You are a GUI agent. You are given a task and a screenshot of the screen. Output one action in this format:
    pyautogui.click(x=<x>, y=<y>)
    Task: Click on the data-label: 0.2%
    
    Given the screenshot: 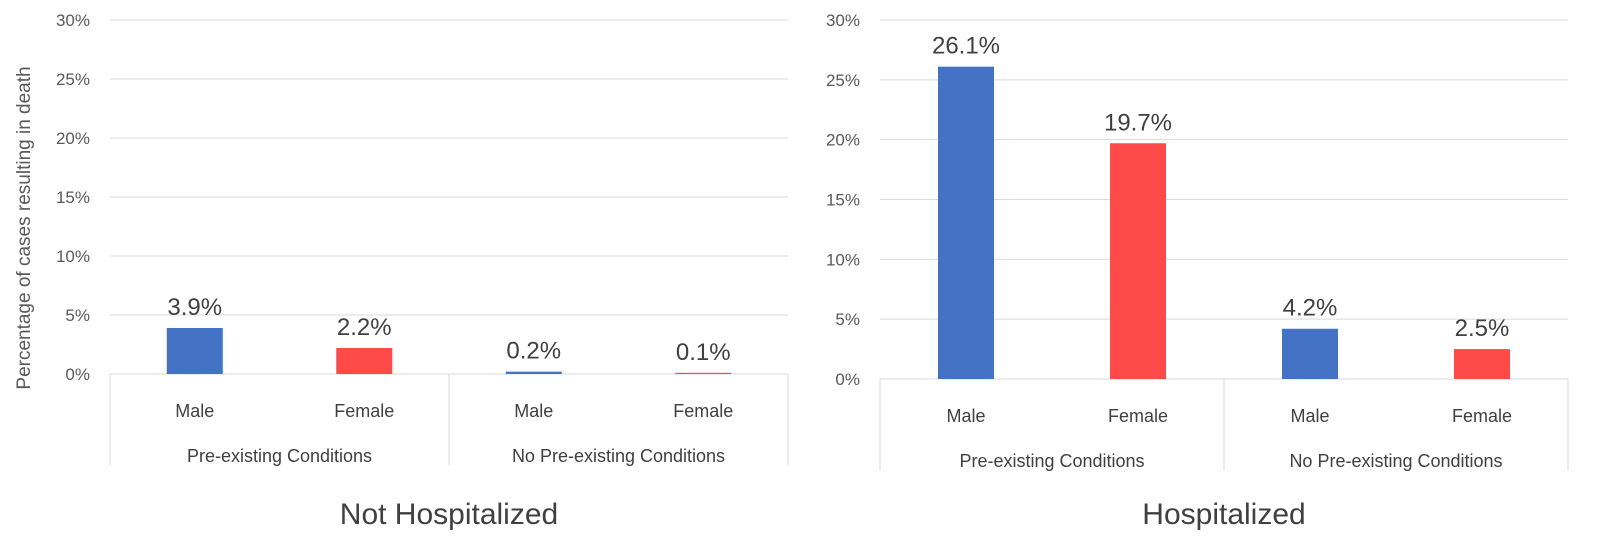 What is the action you would take?
    pyautogui.click(x=533, y=351)
    